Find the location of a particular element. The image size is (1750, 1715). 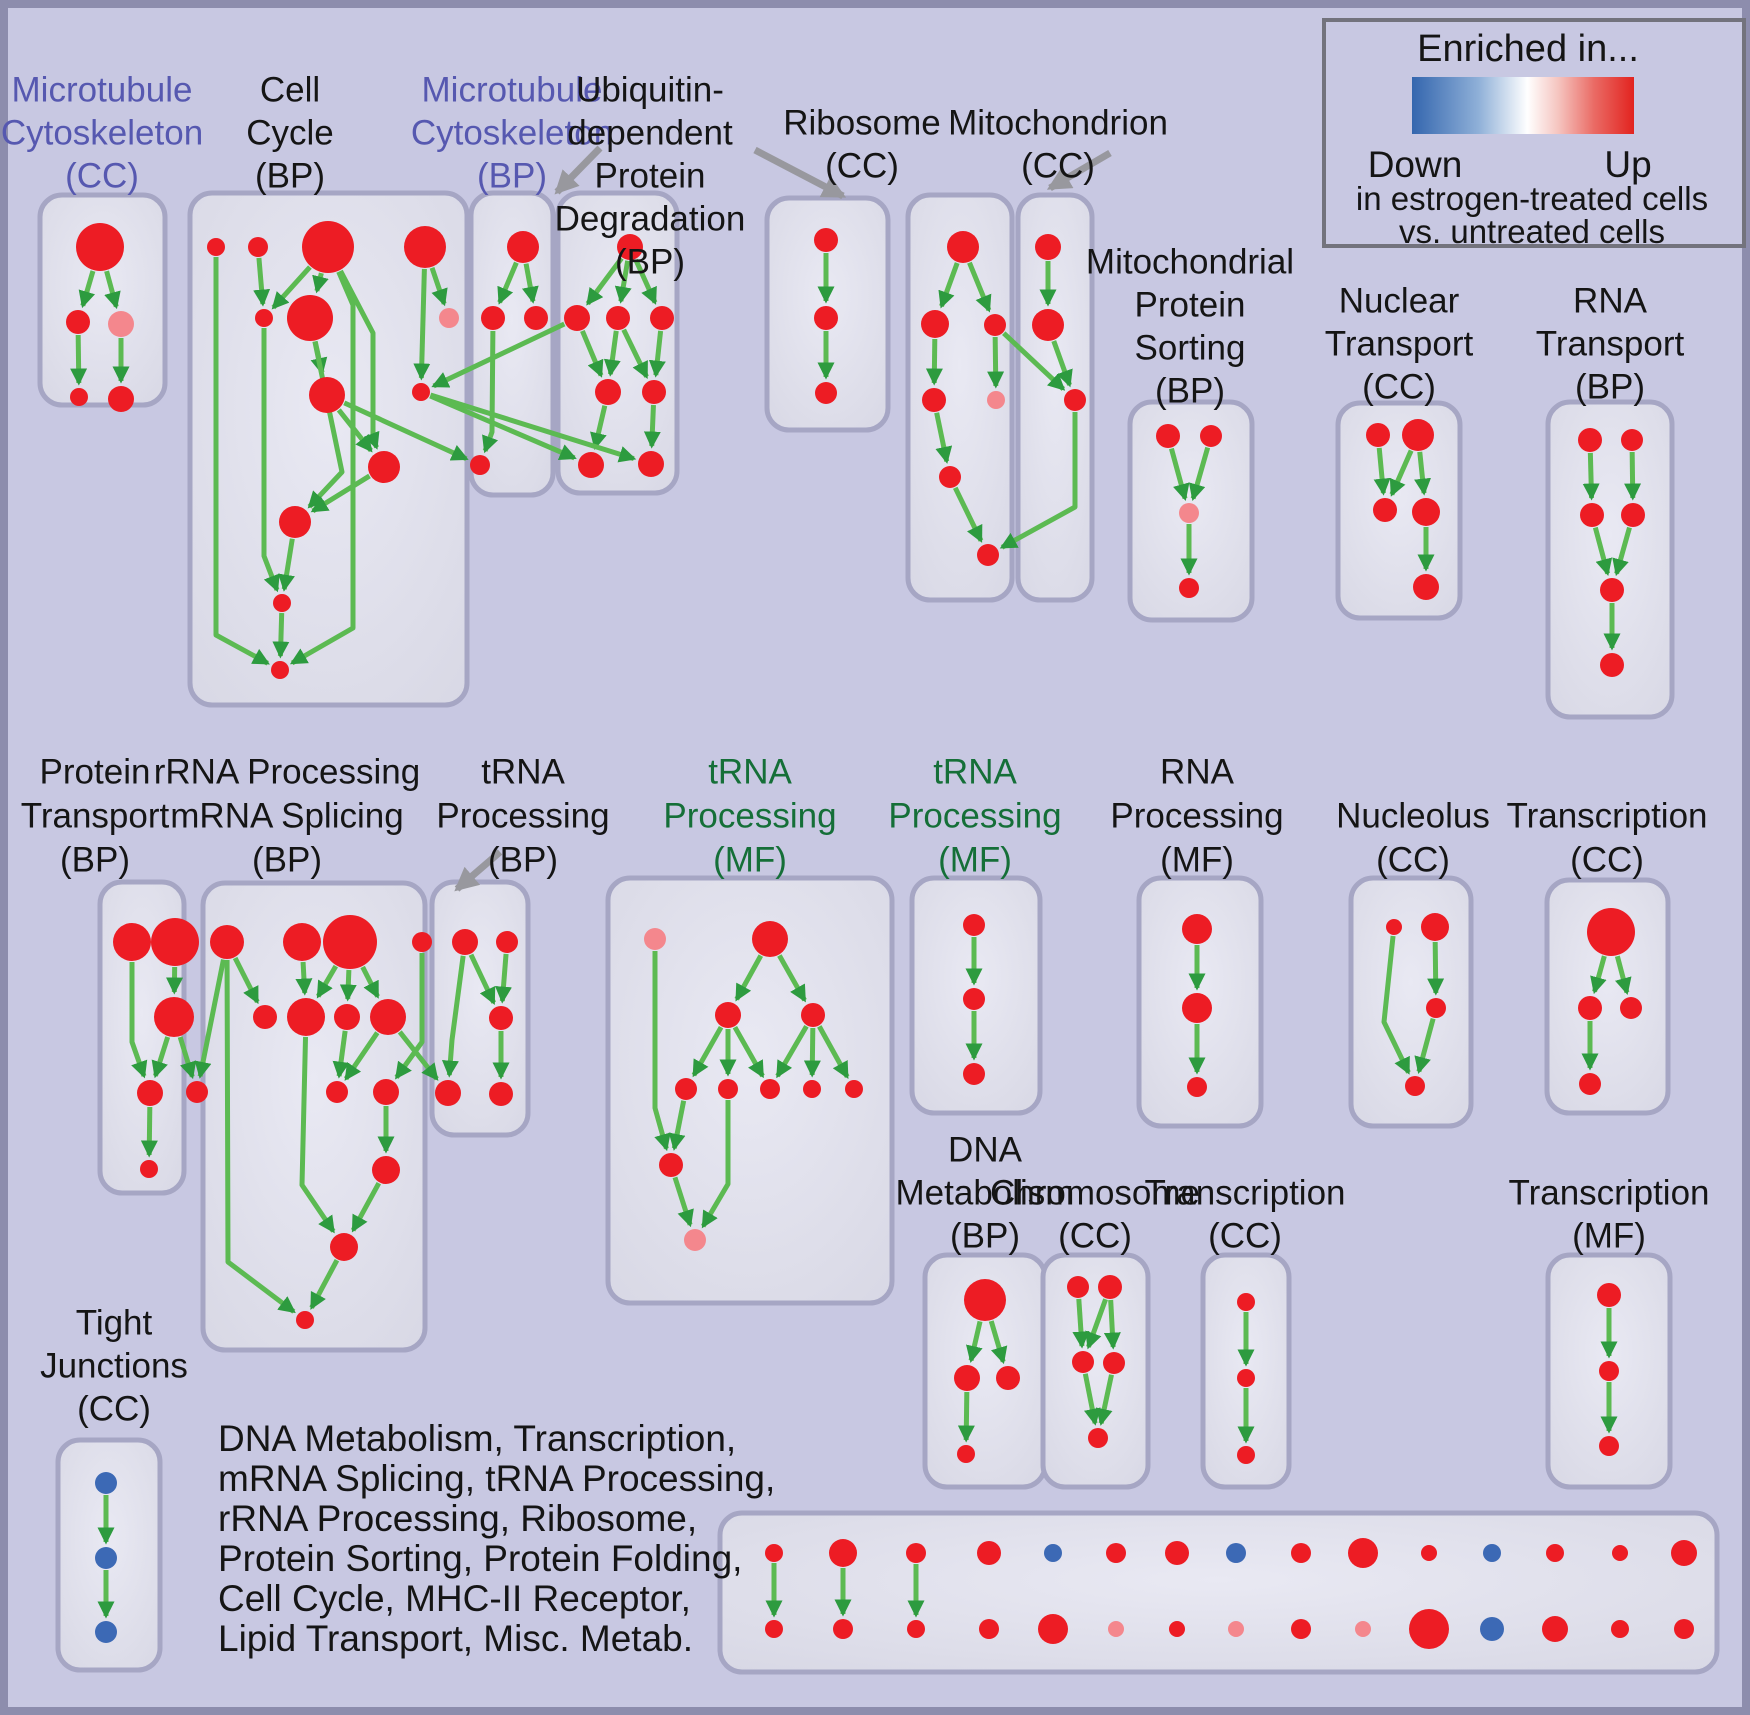

legend-gradient-bar is located at coordinates (1523, 105).